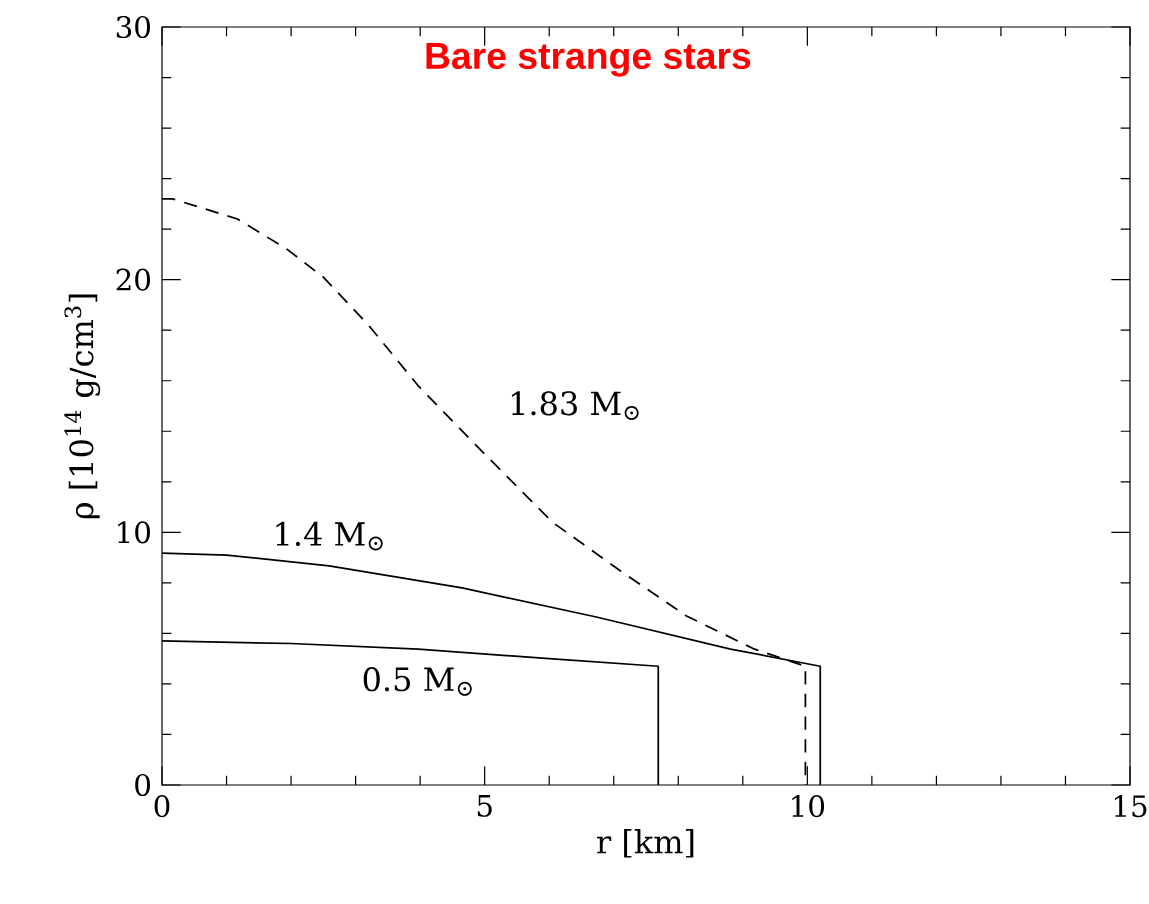  Describe the element at coordinates (588, 60) in the screenshot. I see `chart-title: Bare strange stars` at that location.